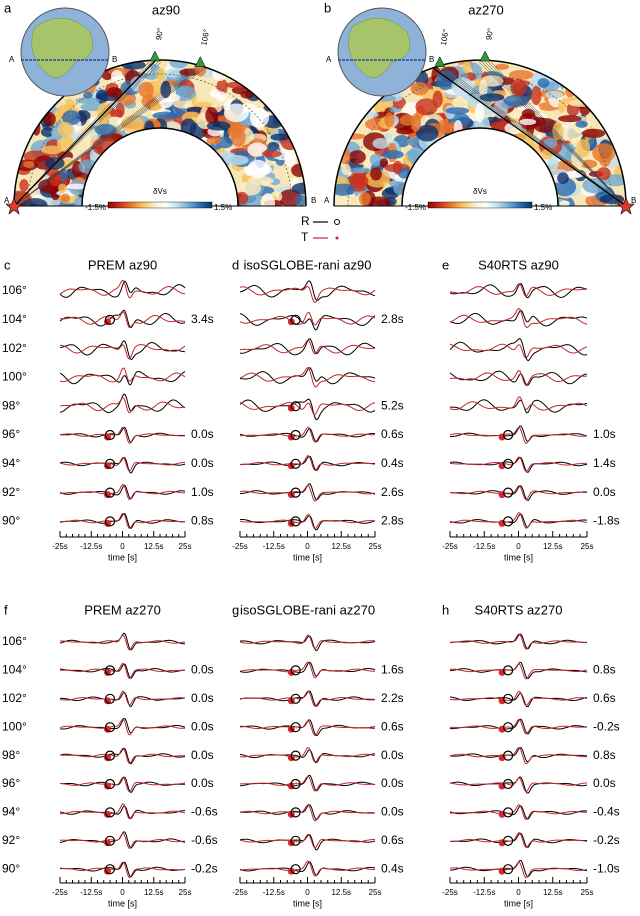 Image resolution: width=640 pixels, height=916 pixels. Describe the element at coordinates (375, 546) in the screenshot. I see `time-tick-label: 25s` at that location.